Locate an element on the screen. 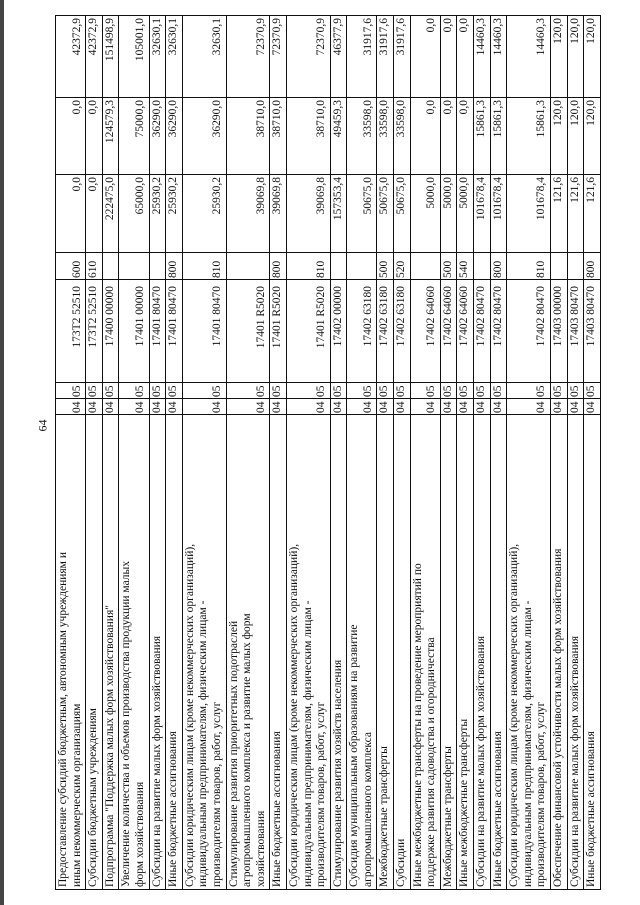  page-number: 64 is located at coordinates (42, 425).